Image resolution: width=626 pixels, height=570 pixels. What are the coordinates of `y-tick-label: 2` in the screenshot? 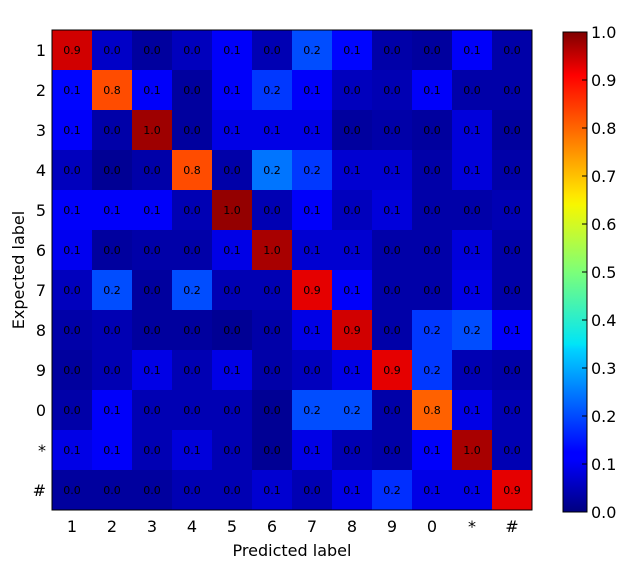 It's located at (41, 90).